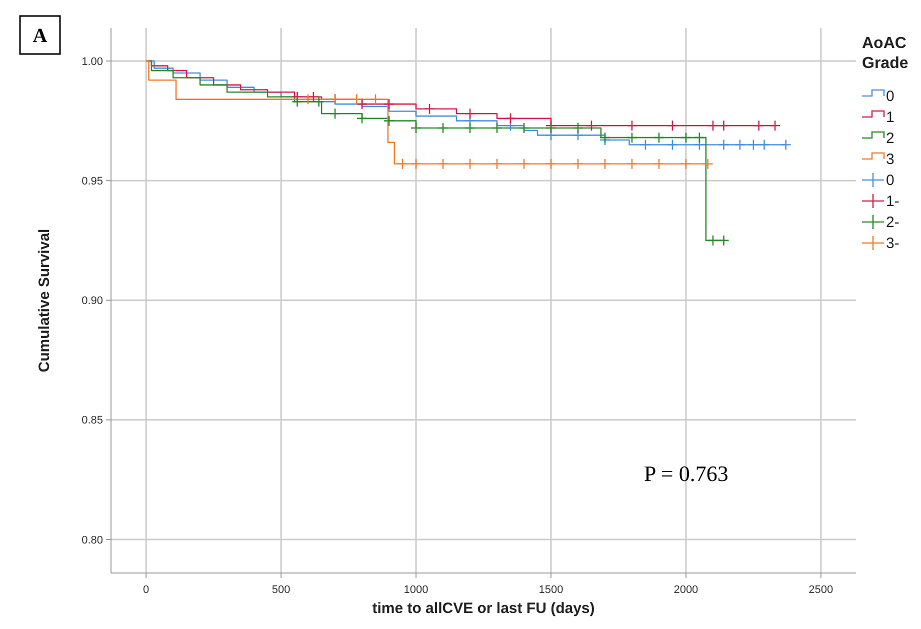 The width and height of the screenshot is (921, 629). Describe the element at coordinates (92, 62) in the screenshot. I see `y-tick-label: 1.00` at that location.